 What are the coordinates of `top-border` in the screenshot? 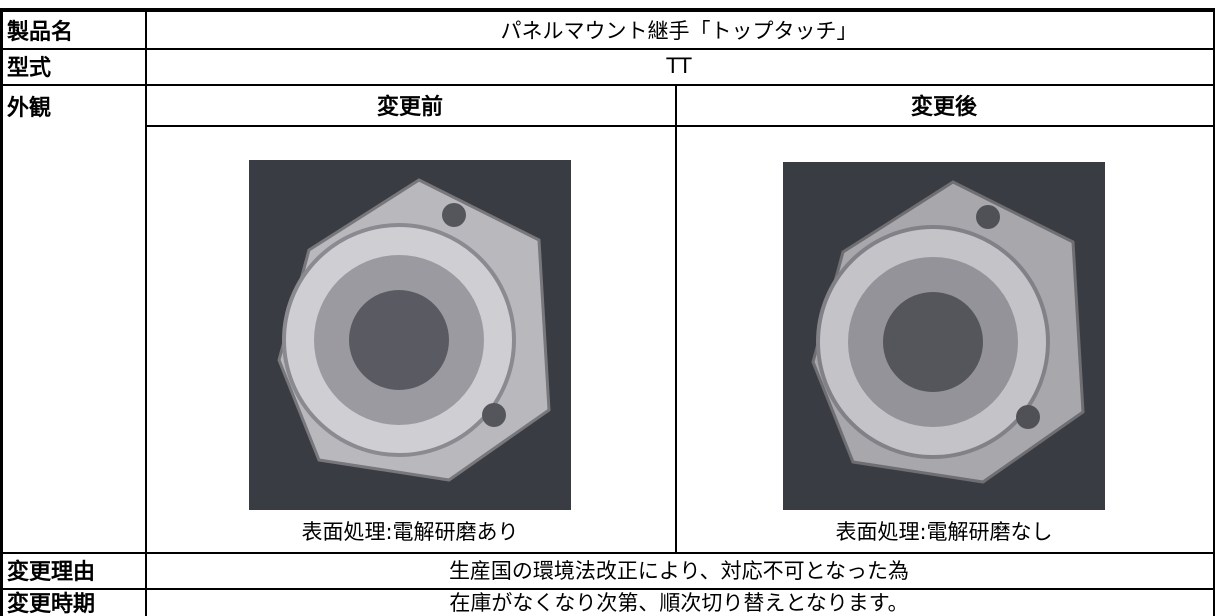 It's located at (607, 10).